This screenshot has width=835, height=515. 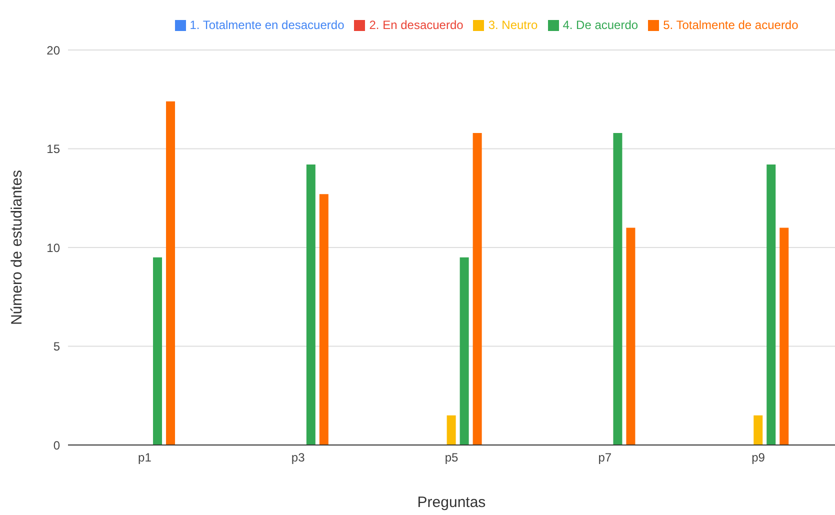 I want to click on x-tick-label: p1, so click(x=145, y=457).